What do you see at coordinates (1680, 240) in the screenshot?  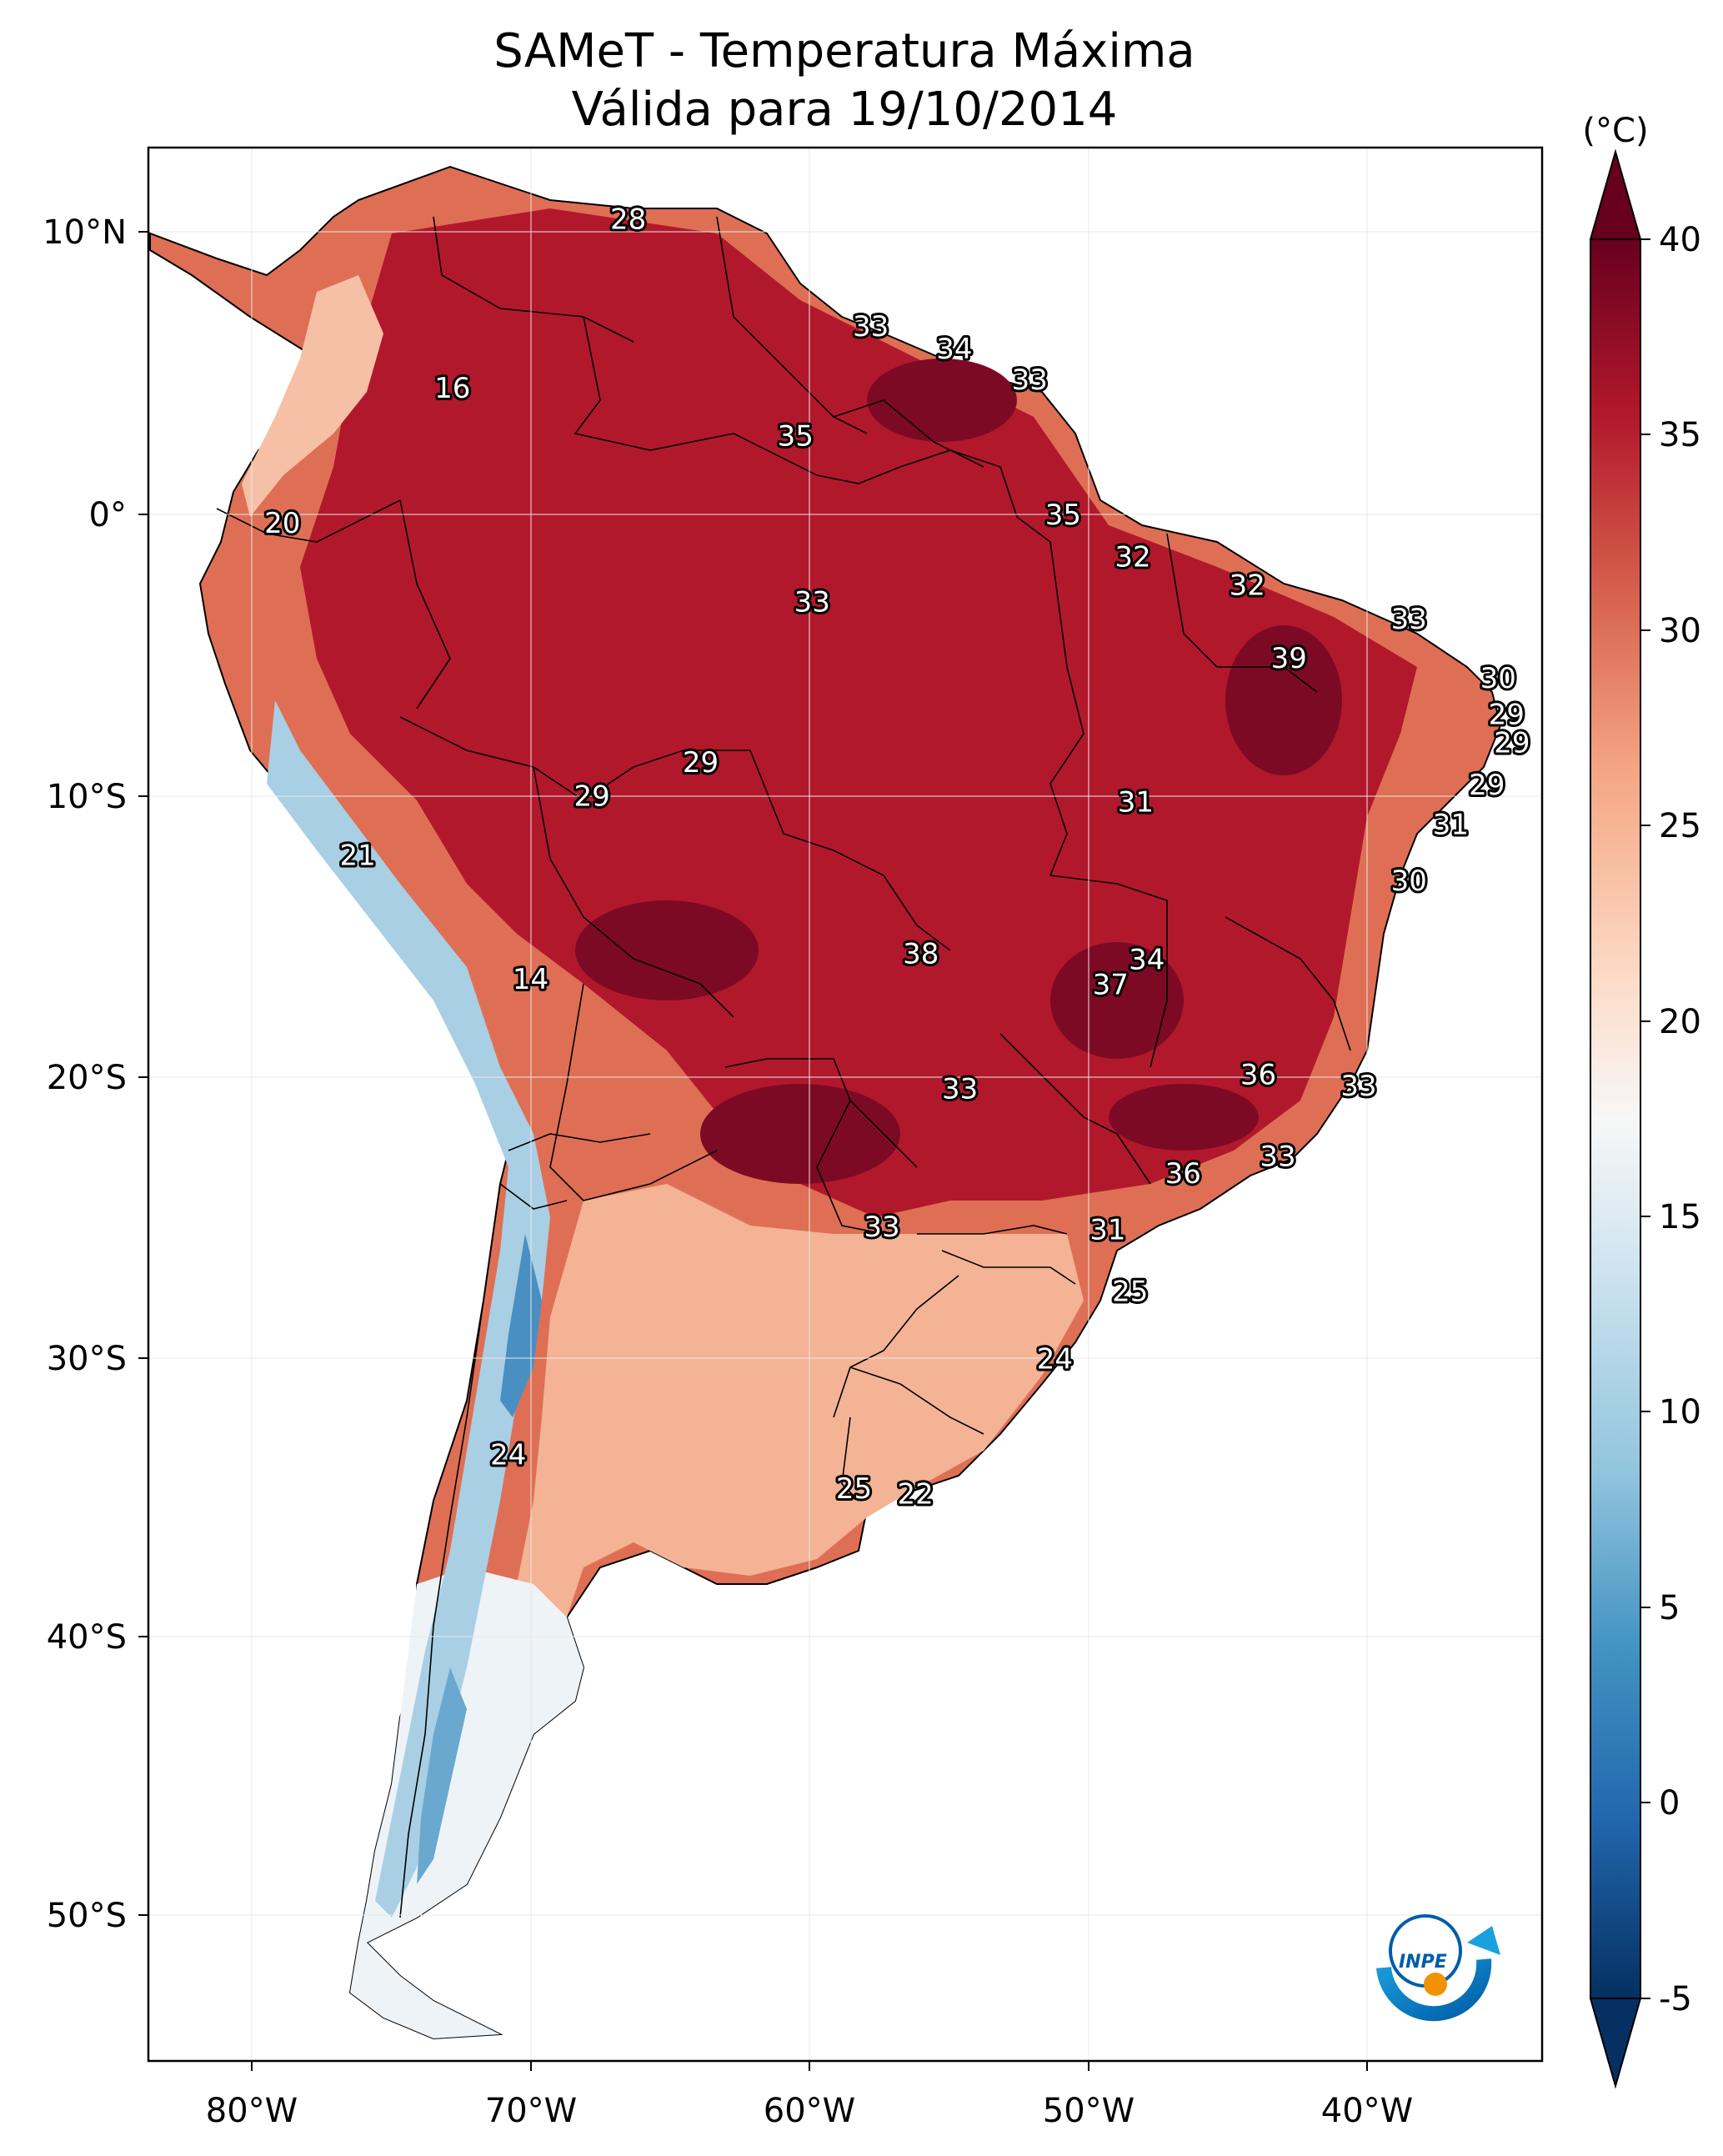 I see `colorbar-tick-label: 40` at bounding box center [1680, 240].